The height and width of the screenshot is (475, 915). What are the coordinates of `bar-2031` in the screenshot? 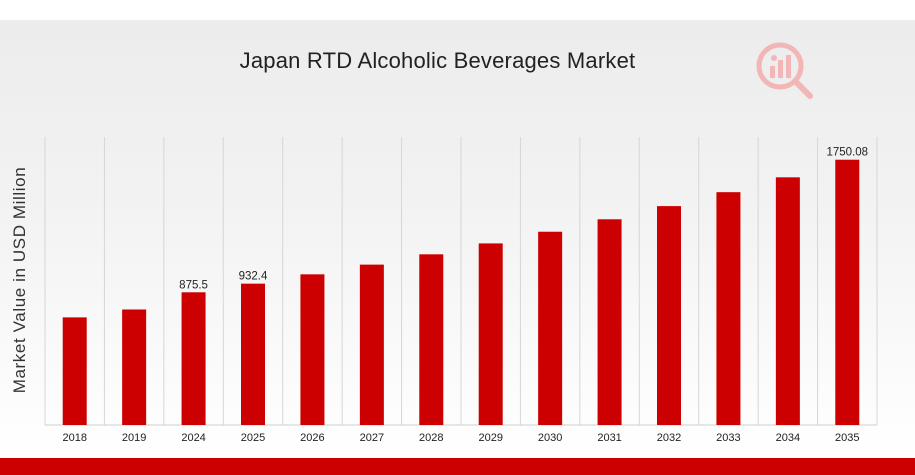 It's located at (609, 322).